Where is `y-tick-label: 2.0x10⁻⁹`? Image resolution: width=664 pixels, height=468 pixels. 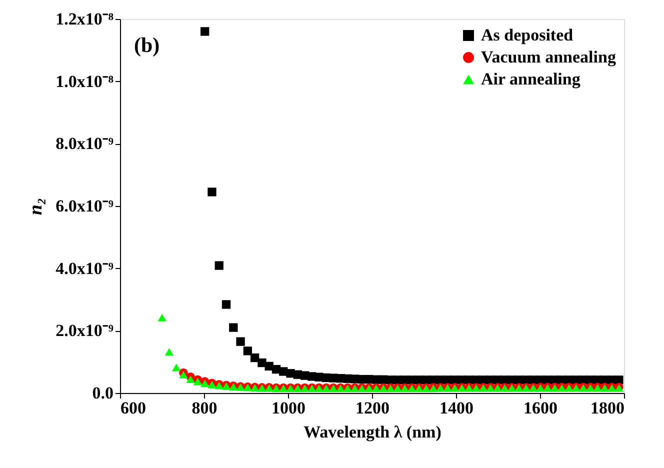 y-tick-label: 2.0x10⁻⁹ is located at coordinates (85, 330).